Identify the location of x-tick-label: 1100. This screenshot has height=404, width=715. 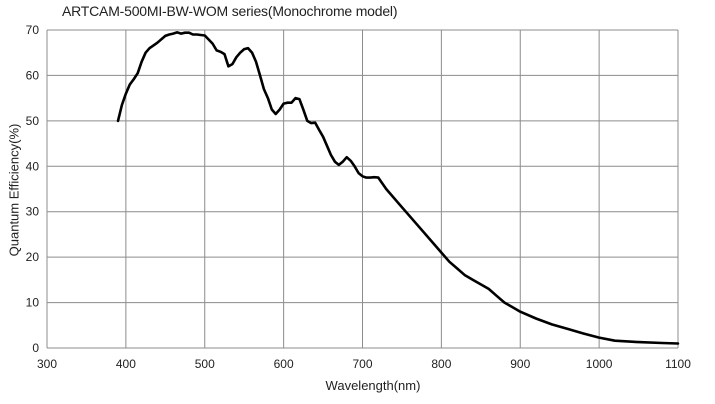
(678, 364).